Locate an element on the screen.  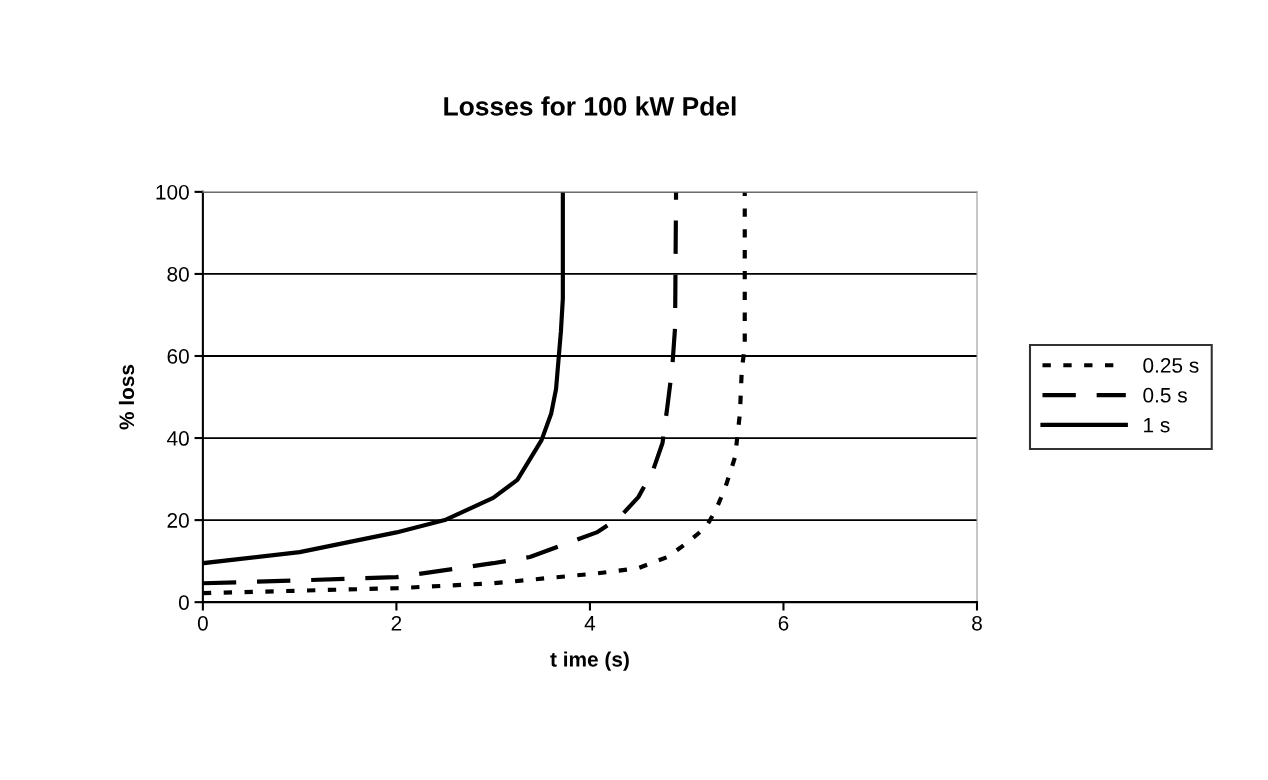
x-tick-label: 2 is located at coordinates (396, 623).